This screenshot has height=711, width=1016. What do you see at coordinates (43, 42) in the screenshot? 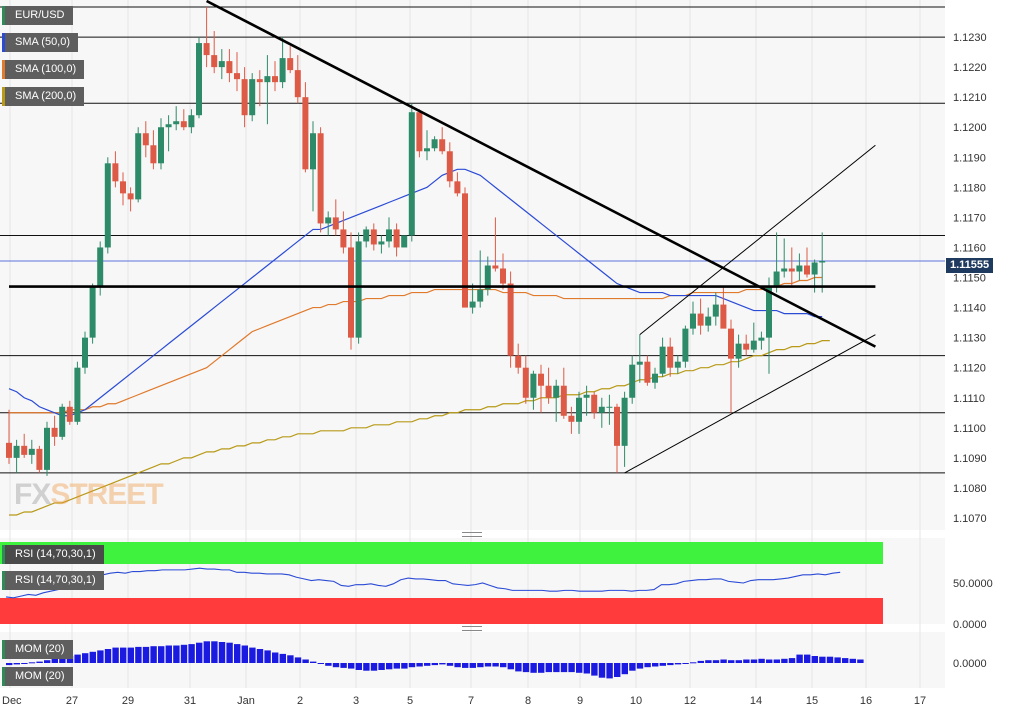
I see `legend-sma50-label: SMA (50,0)` at bounding box center [43, 42].